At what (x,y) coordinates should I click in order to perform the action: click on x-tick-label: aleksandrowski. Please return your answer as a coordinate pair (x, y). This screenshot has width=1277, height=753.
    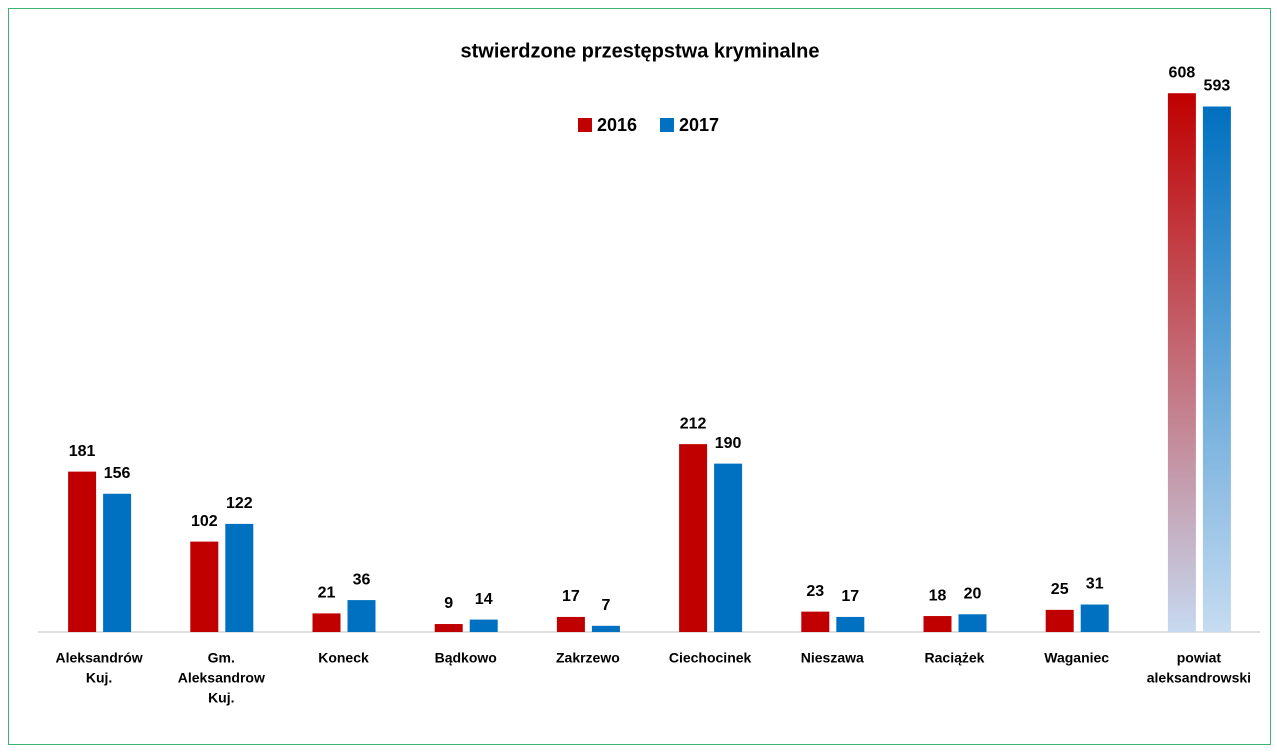
    Looking at the image, I should click on (1199, 678).